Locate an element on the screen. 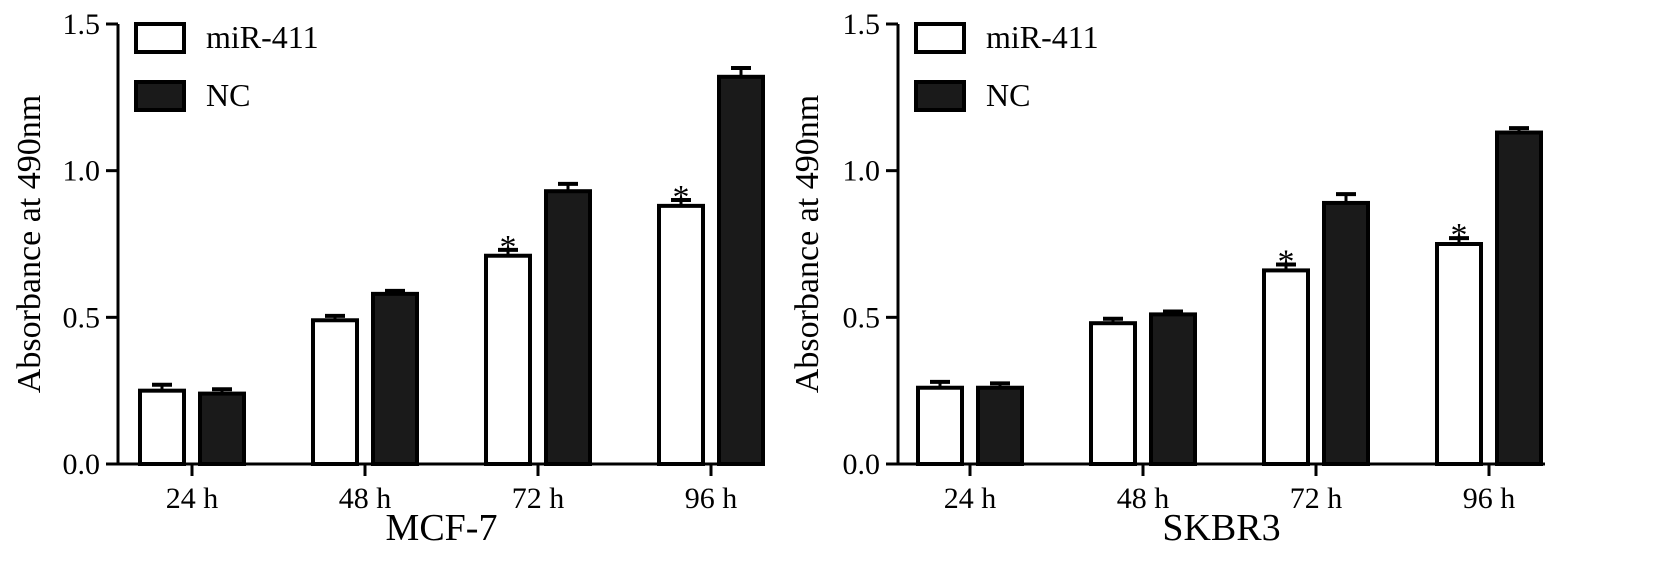 The image size is (1654, 588). x-axis-title: SKBR3 is located at coordinates (1221, 528).